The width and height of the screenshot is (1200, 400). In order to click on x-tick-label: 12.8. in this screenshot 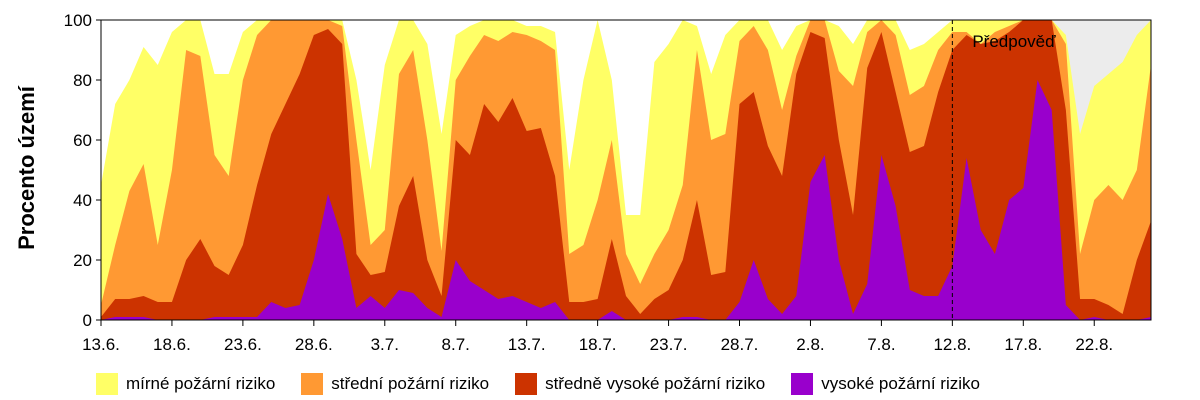, I will do `click(952, 344)`.